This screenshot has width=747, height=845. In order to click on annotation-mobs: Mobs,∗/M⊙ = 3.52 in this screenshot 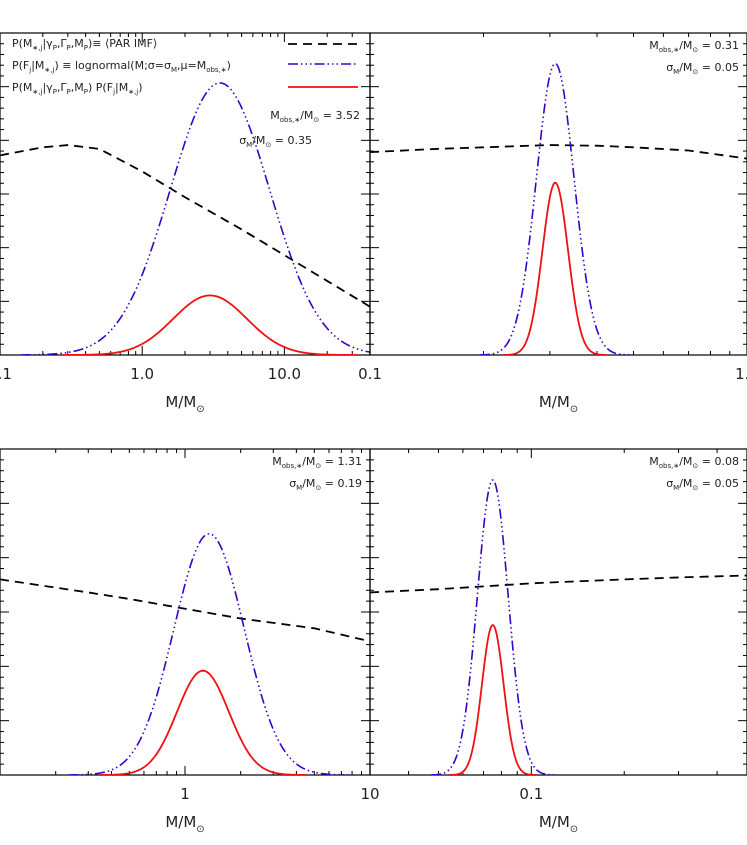, I will do `click(315, 116)`.